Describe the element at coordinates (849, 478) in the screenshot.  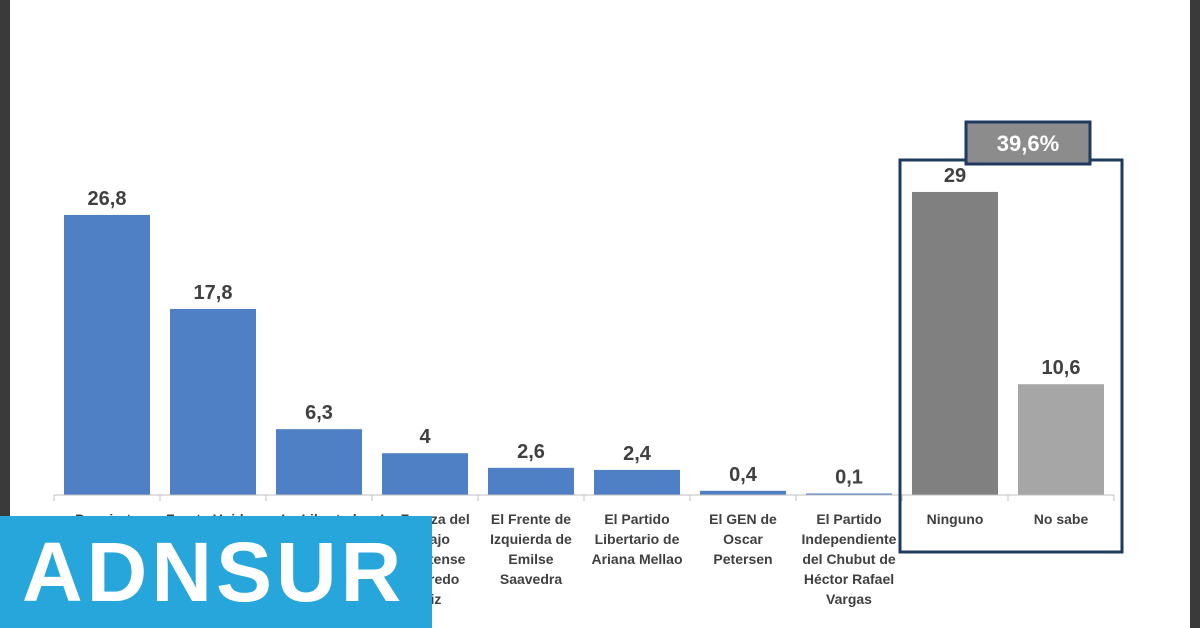
I see `value-label-8: 0,1` at that location.